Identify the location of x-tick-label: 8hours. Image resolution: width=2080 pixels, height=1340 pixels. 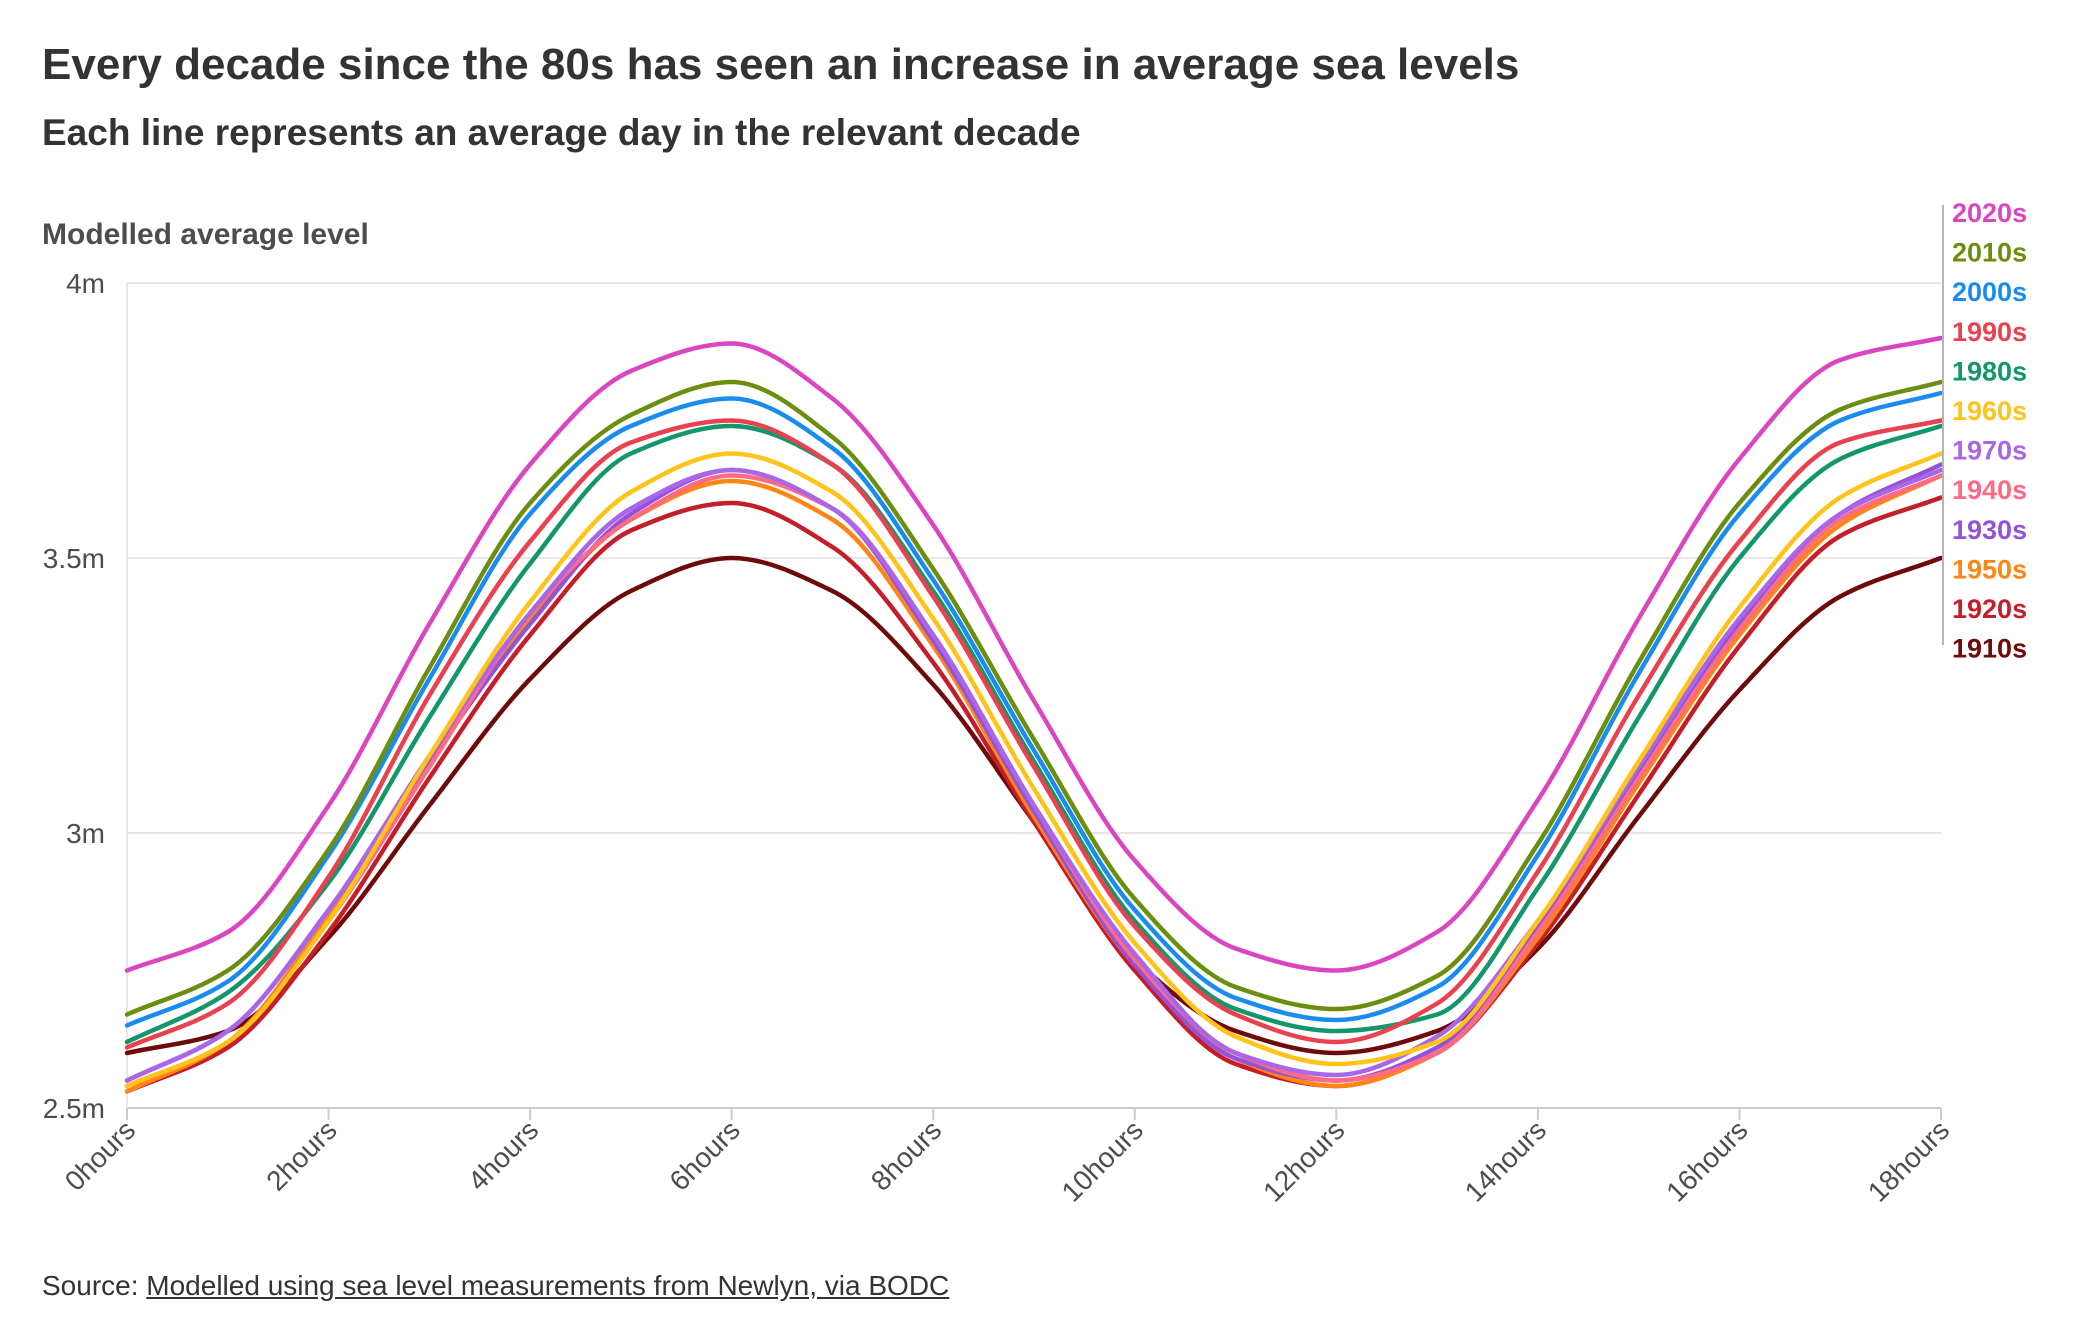
(906, 1155).